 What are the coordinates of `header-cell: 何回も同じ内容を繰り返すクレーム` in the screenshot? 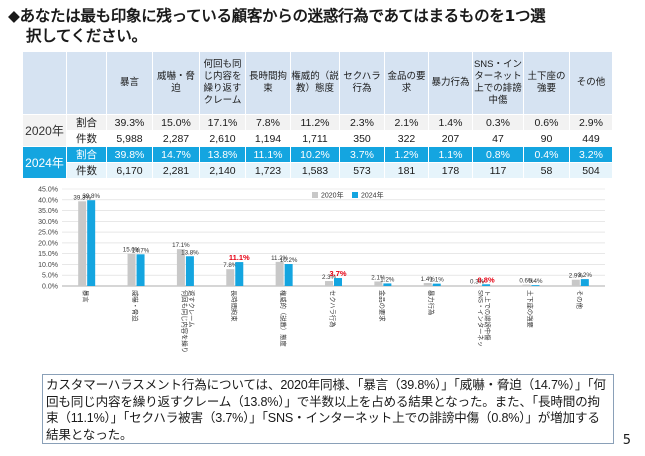 It's located at (222, 83).